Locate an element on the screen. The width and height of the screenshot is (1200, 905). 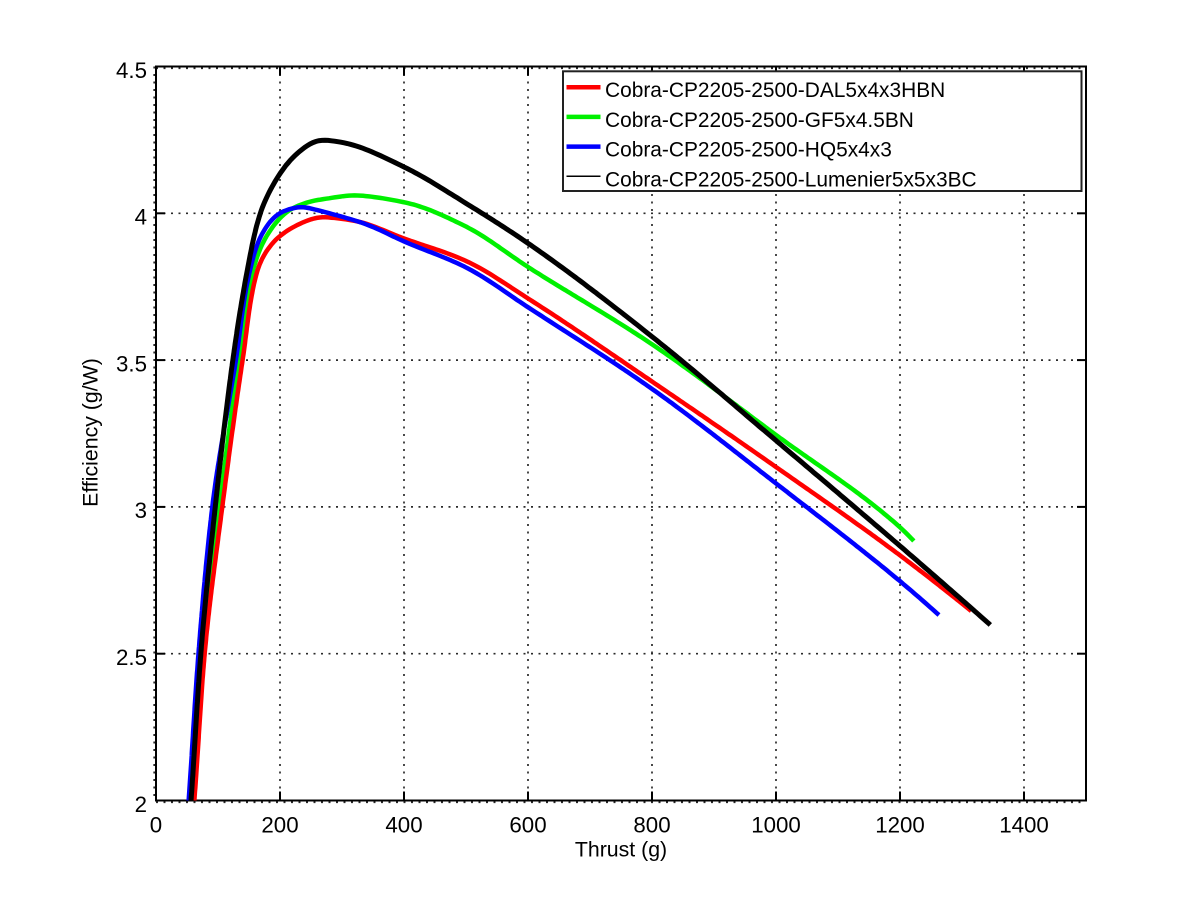
svg-text: Cobra-CP2205-2500-DAL5x4x3HBN is located at coordinates (775, 90).